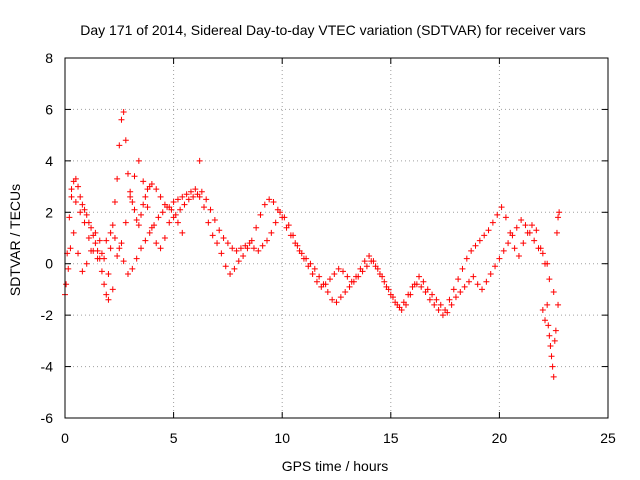 The image size is (640, 480). Describe the element at coordinates (335, 466) in the screenshot. I see `x-axis-label: GPS time / hours` at that location.